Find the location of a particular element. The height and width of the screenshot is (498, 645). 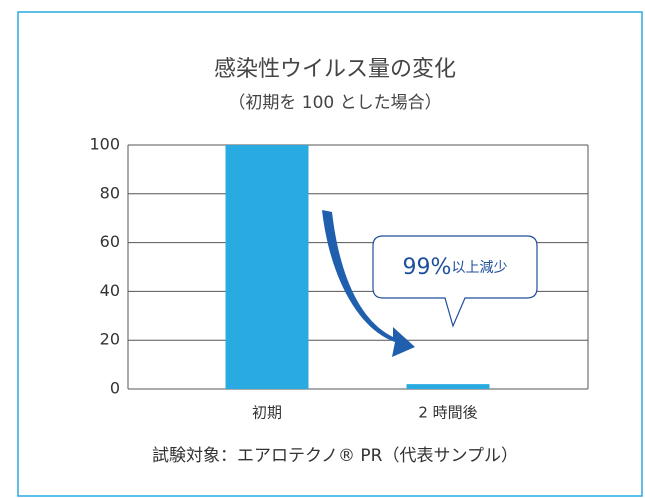

annotation-text: 99%以上減少 is located at coordinates (455, 267).